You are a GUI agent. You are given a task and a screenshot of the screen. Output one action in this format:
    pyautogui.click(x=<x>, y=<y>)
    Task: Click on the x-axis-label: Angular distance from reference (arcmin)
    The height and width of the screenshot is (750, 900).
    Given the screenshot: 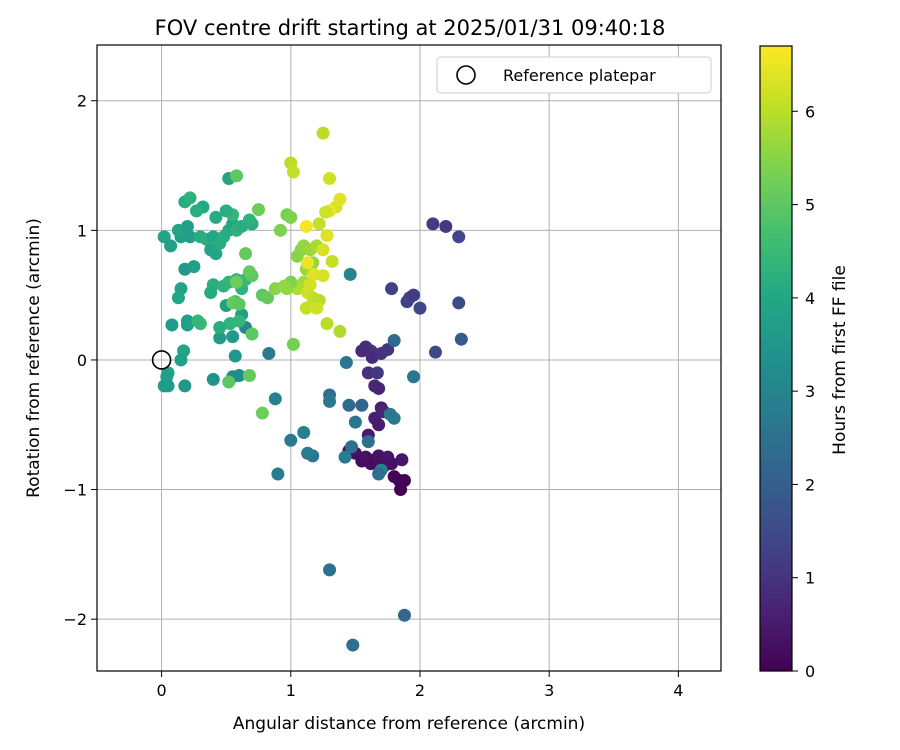 What is the action you would take?
    pyautogui.click(x=409, y=724)
    